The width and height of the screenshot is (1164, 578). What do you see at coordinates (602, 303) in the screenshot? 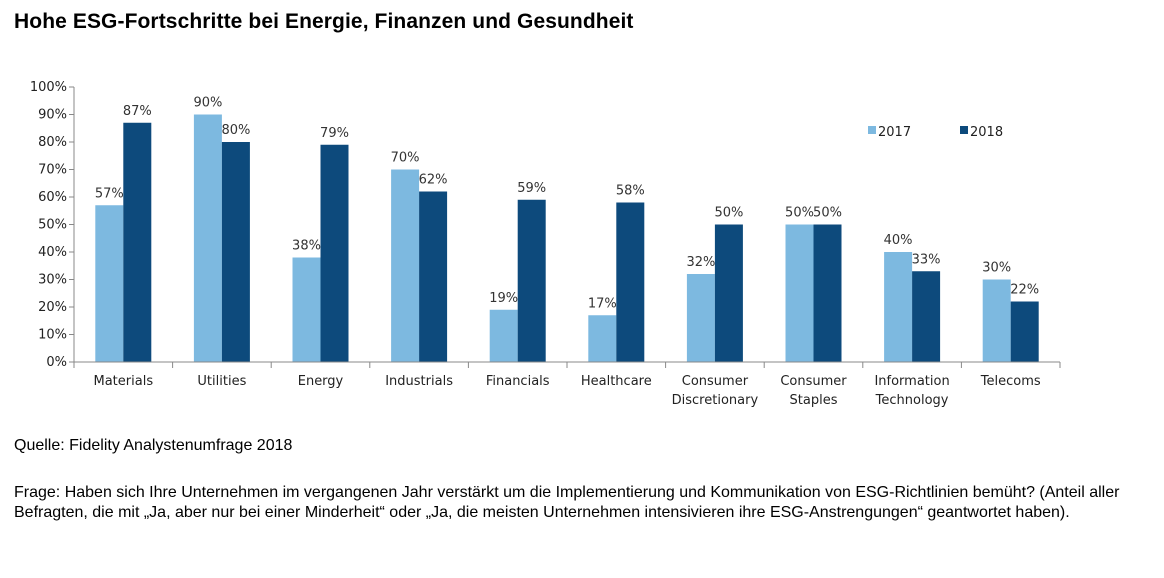
I see `data-label-2017: 17%` at bounding box center [602, 303].